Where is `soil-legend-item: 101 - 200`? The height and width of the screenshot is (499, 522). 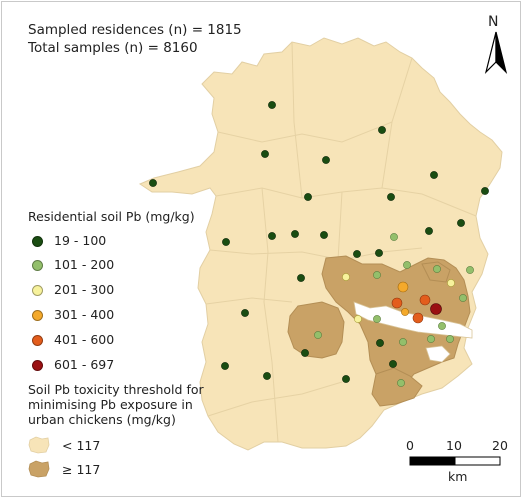
soil-legend-item: 101 - 200 is located at coordinates (73, 265).